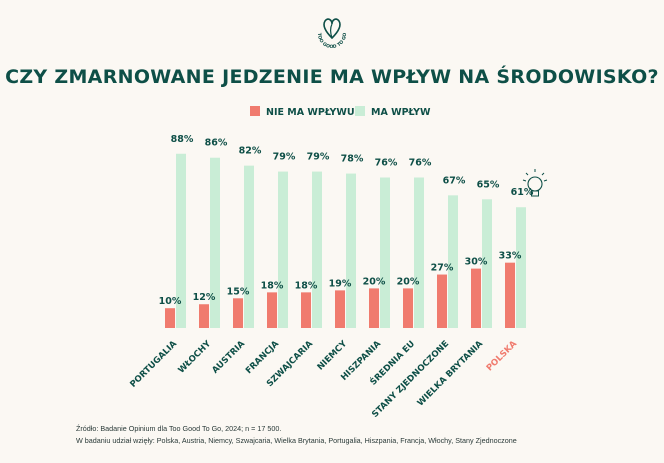  Describe the element at coordinates (419, 252) in the screenshot. I see `bar-ma-wplyw-średnia-eu` at that location.